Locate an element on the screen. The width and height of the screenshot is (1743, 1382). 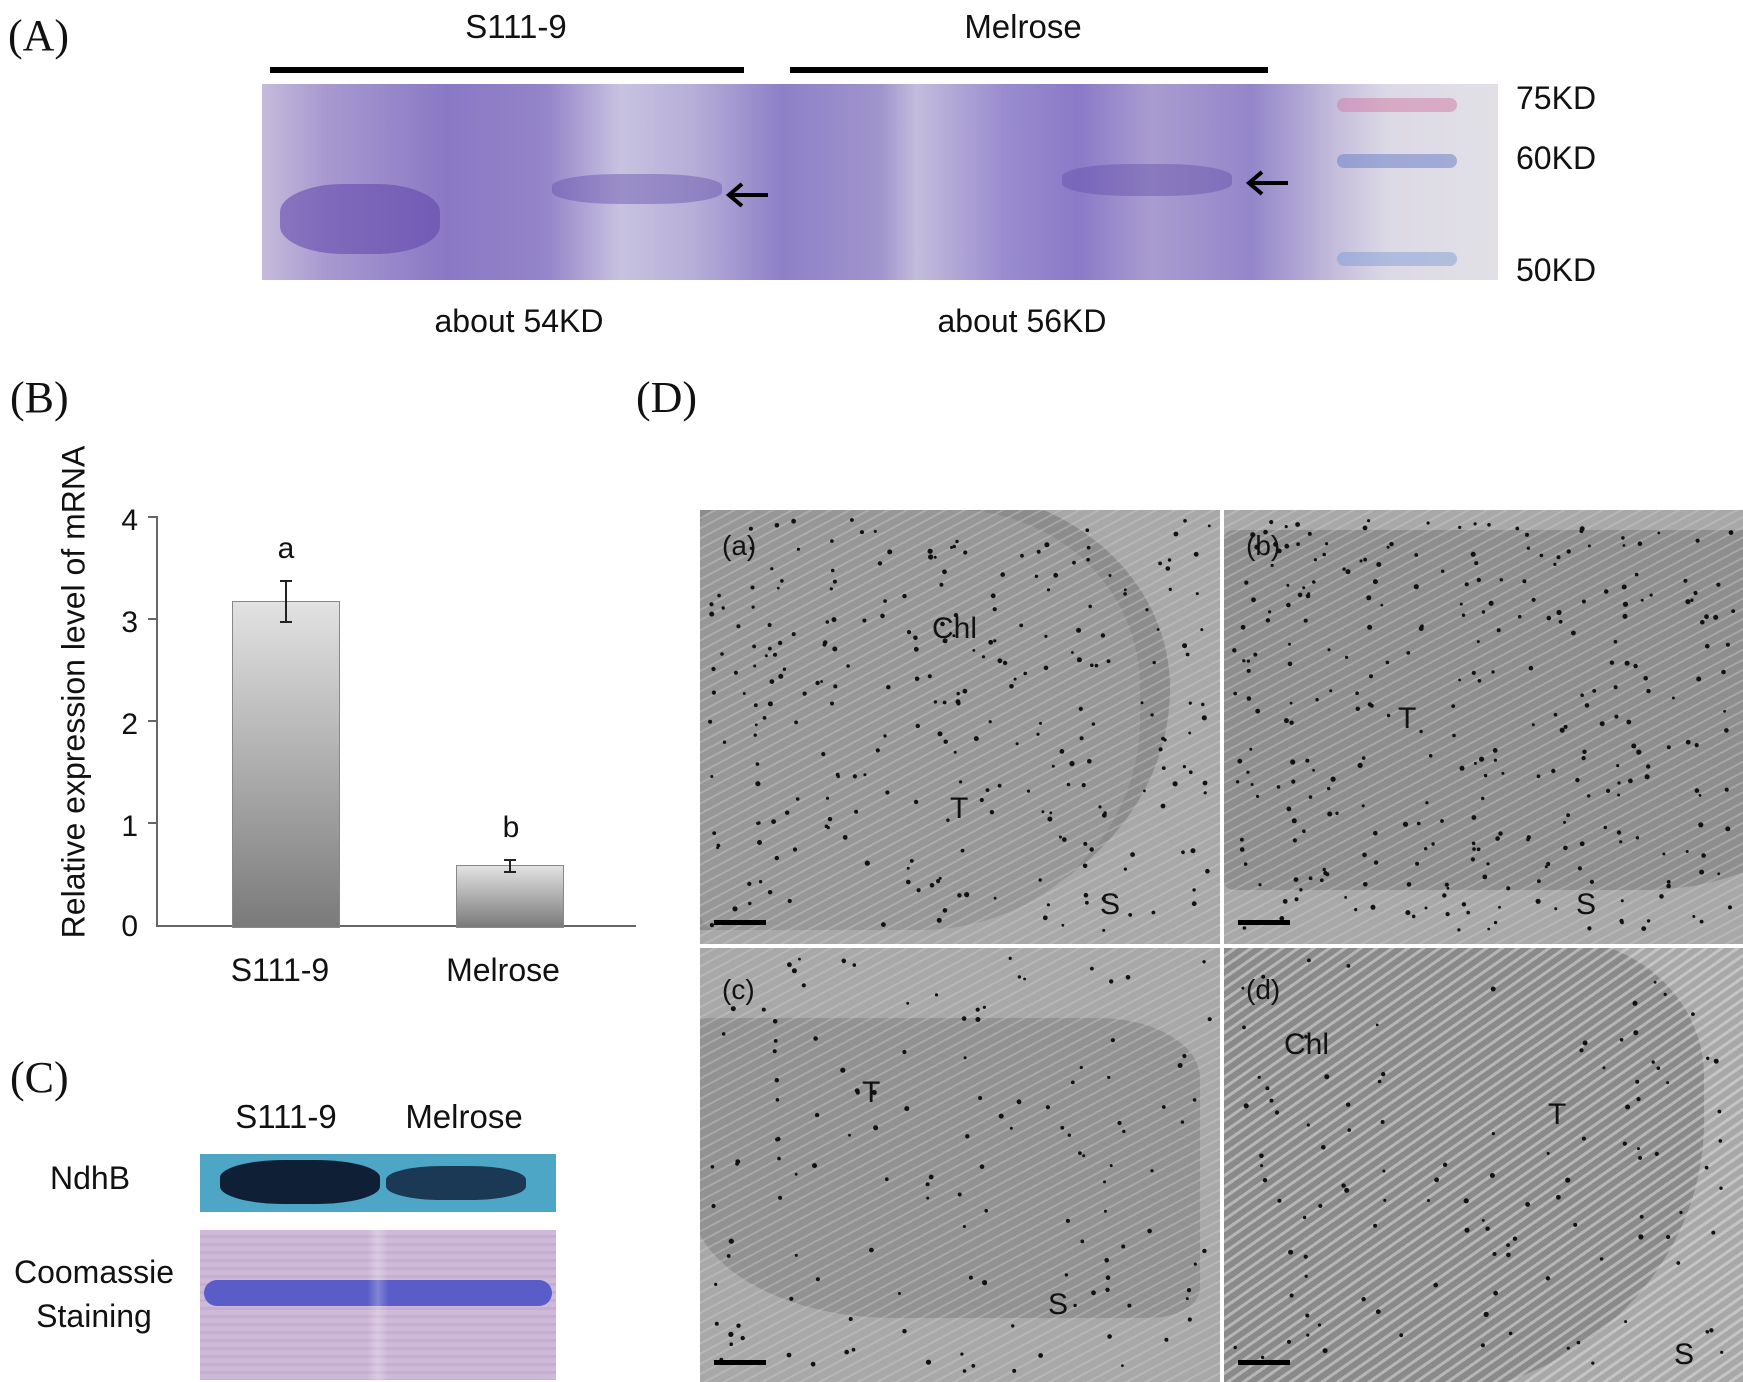
panel-label-a: (A) is located at coordinates (39, 35).